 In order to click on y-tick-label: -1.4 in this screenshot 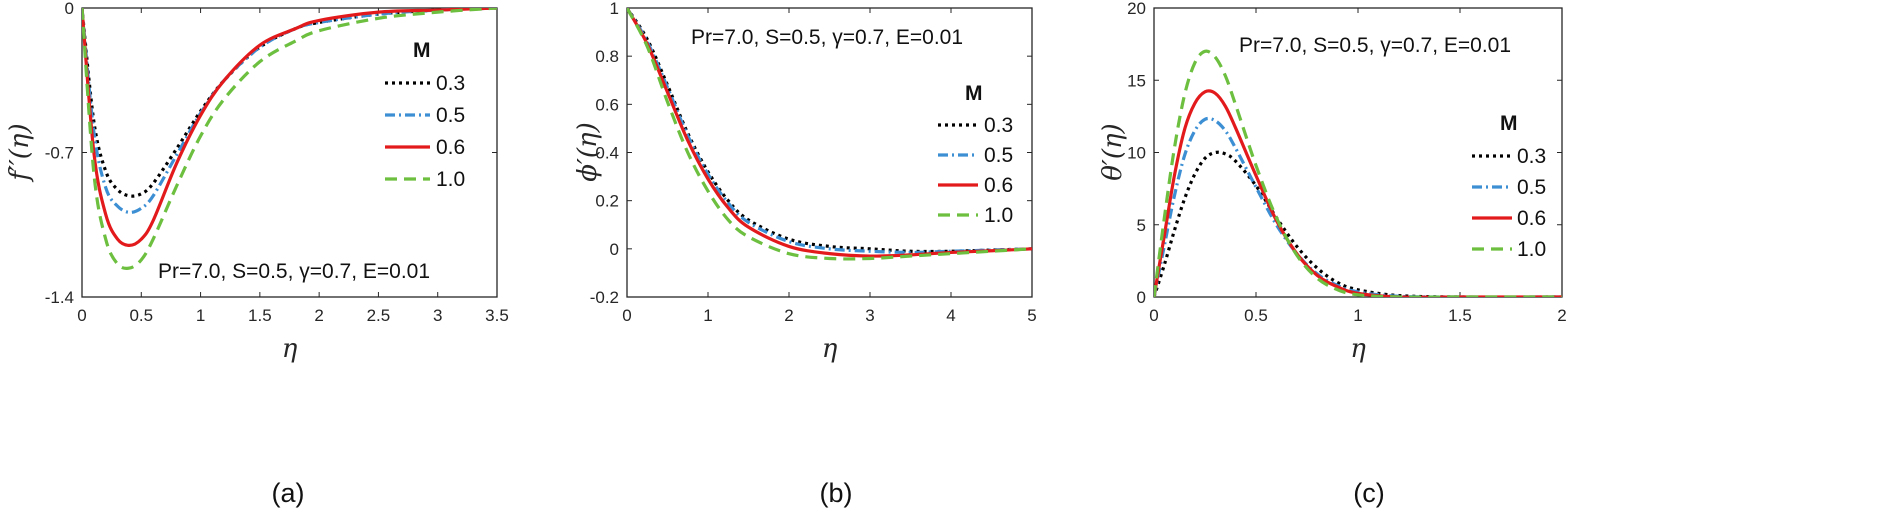, I will do `click(59, 297)`.